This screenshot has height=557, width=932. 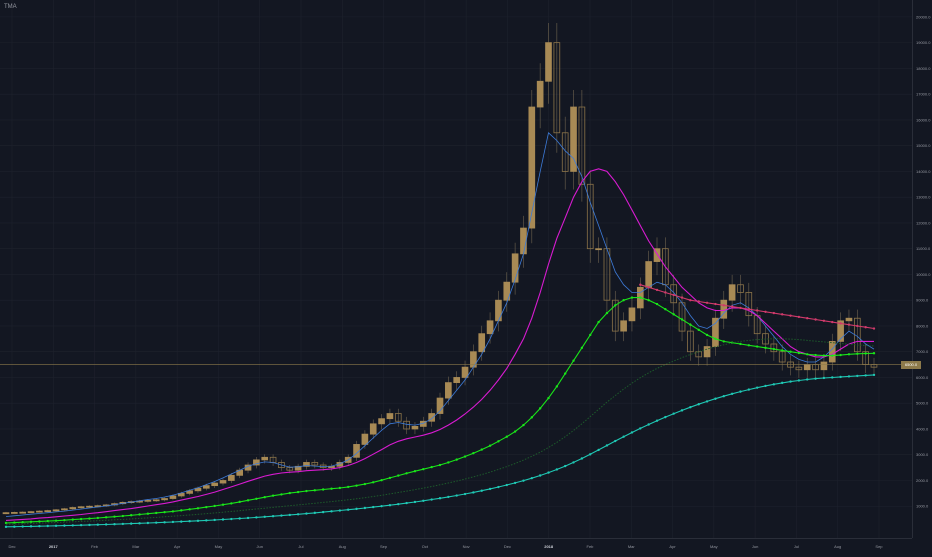 What do you see at coordinates (922, 403) in the screenshot?
I see `price-tick-label: 5000.0` at bounding box center [922, 403].